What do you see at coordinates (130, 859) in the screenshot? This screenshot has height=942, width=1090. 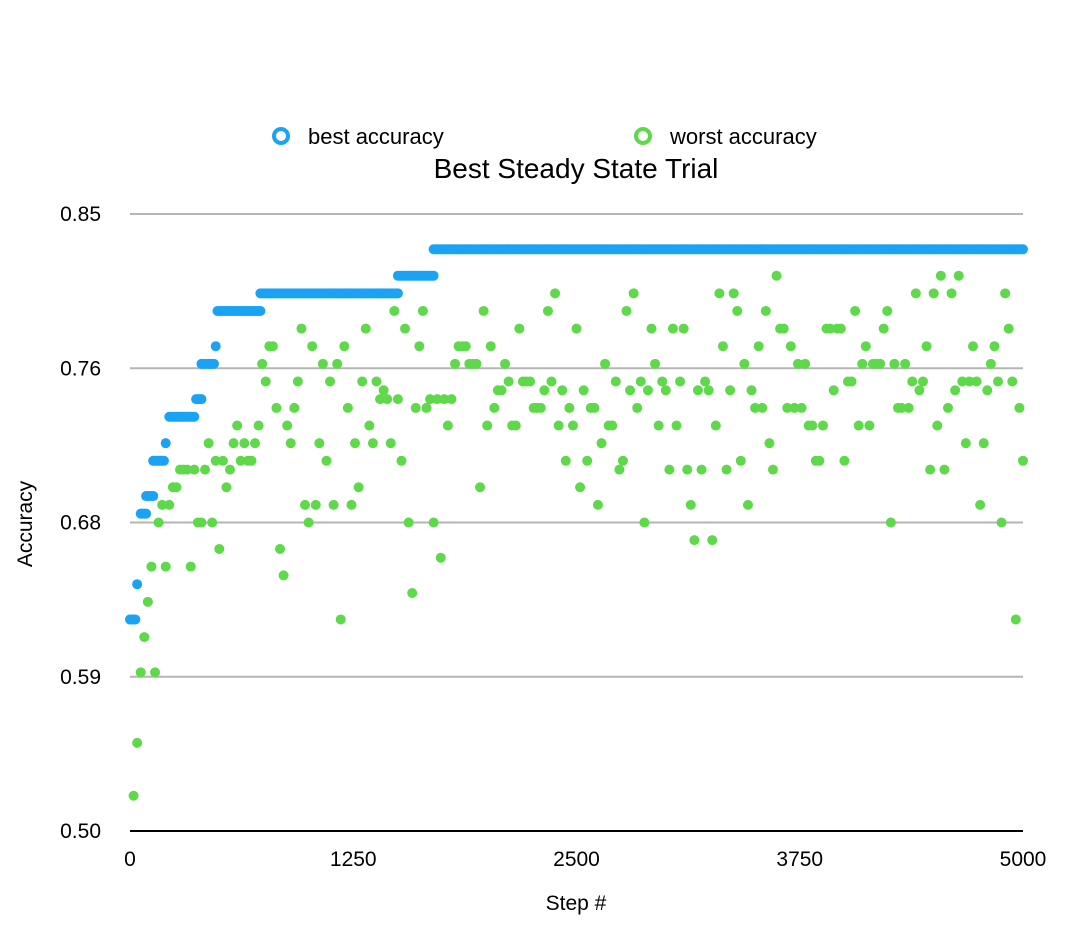 I see `x-tick-label: 0` at bounding box center [130, 859].